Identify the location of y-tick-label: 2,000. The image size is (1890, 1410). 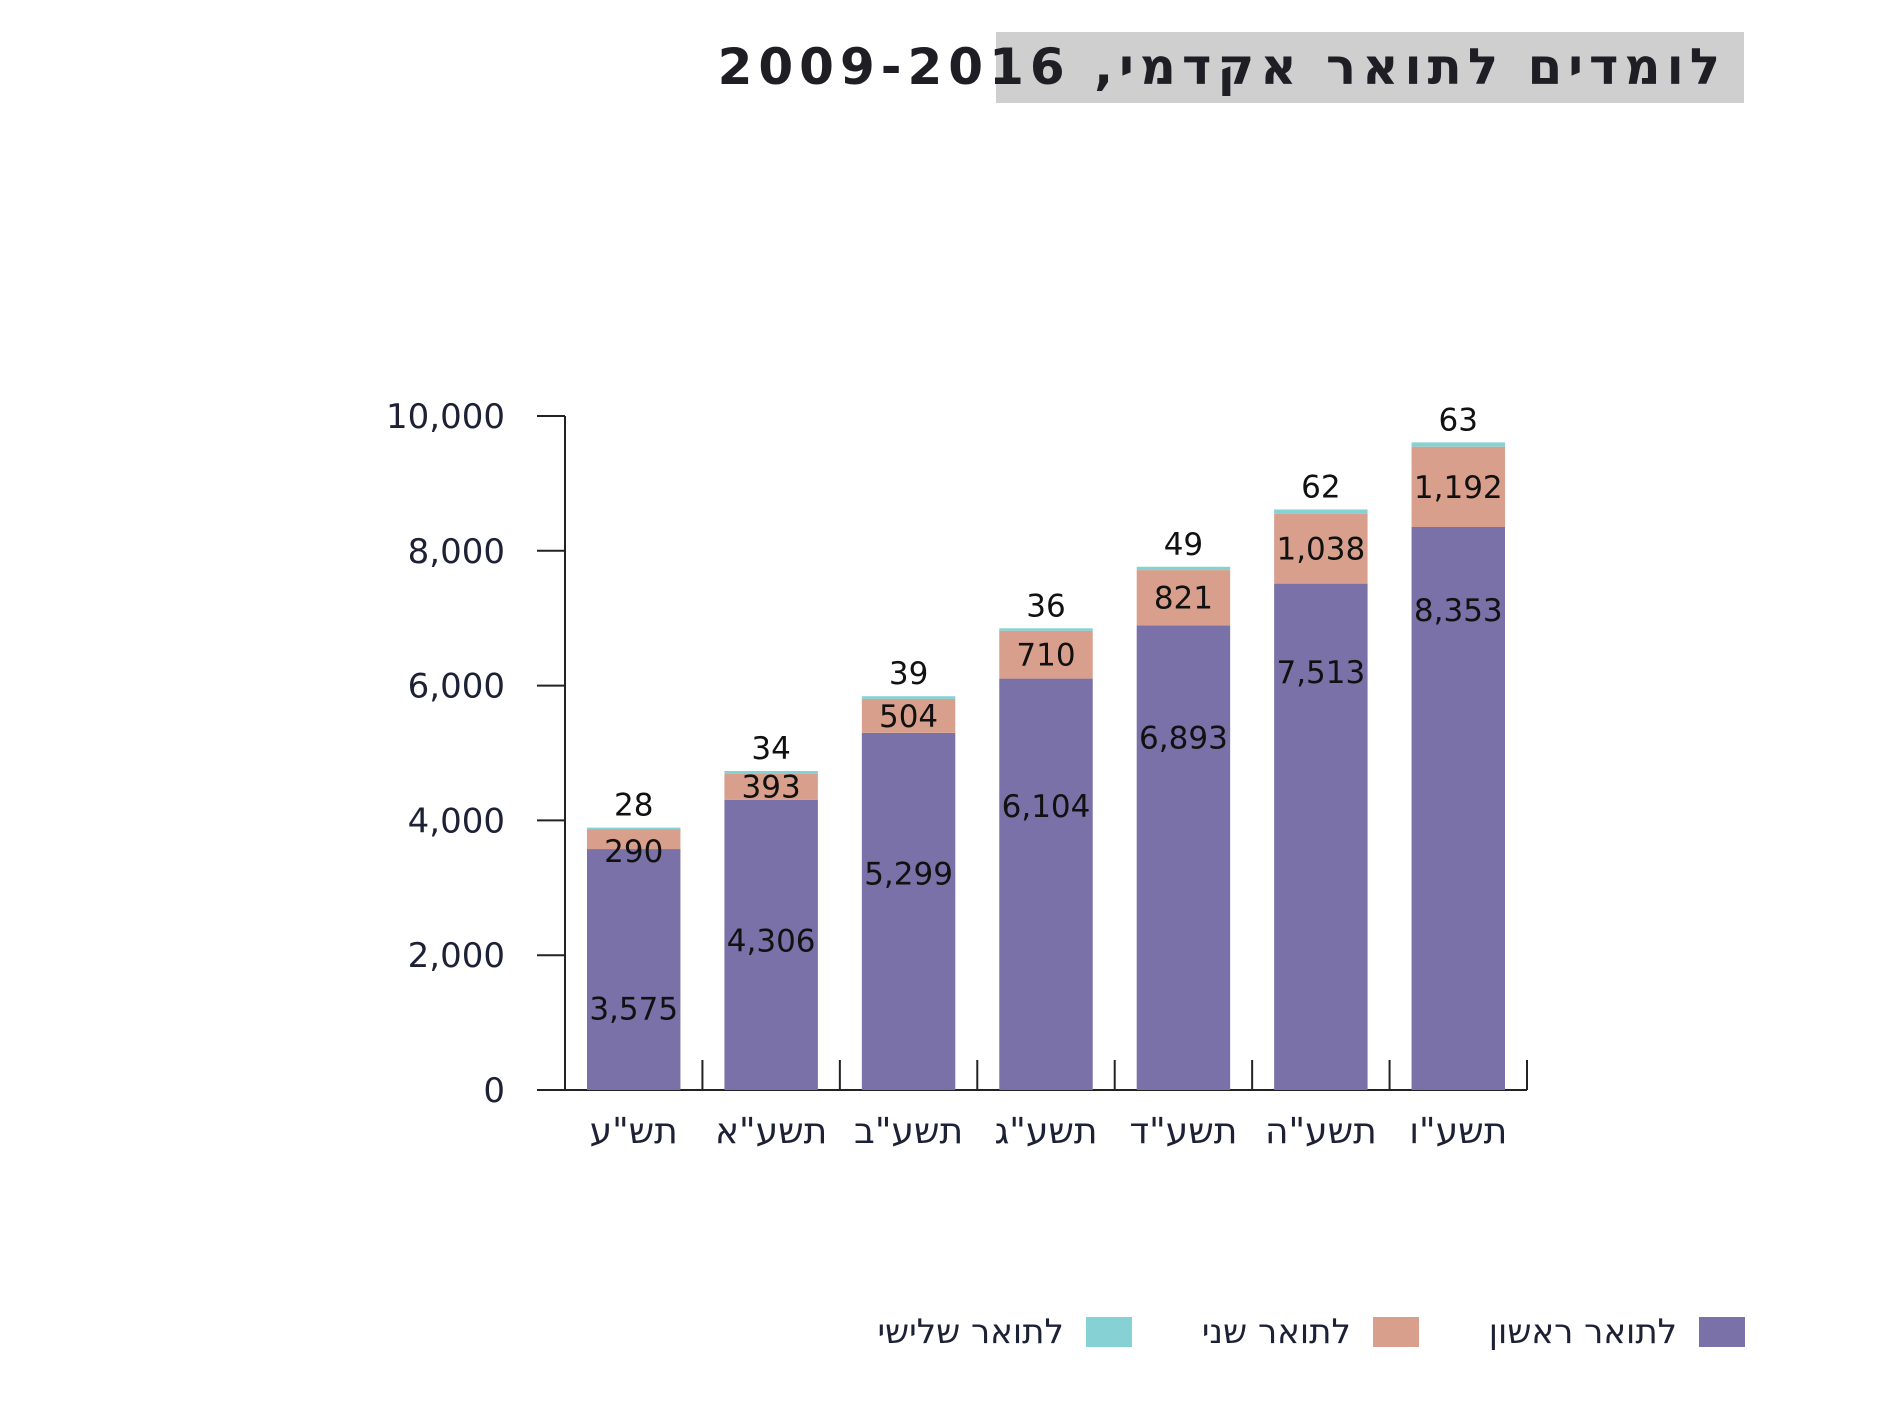
(456, 956).